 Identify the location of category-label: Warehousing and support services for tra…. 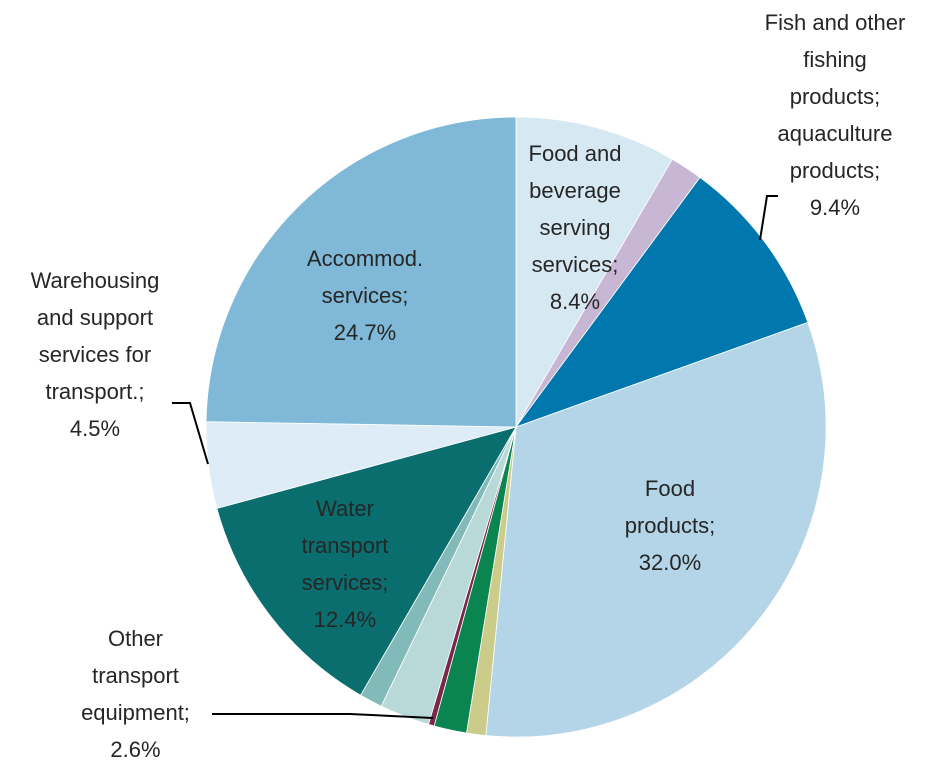
(95, 336).